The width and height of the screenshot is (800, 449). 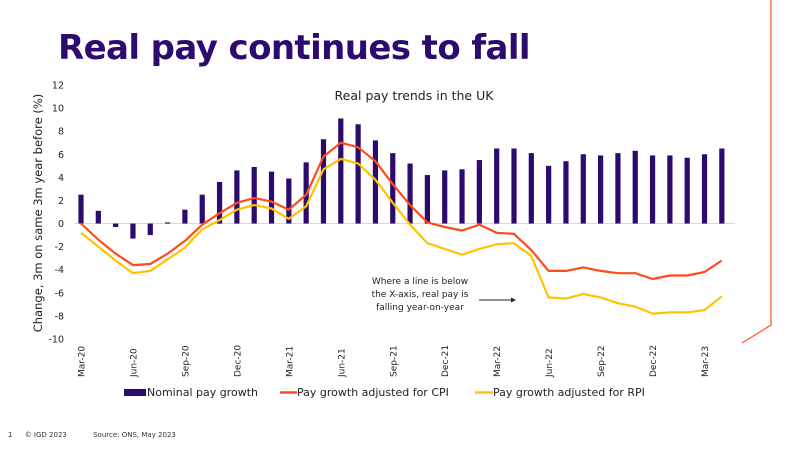 What do you see at coordinates (10, 435) in the screenshot?
I see `page-number: 1` at bounding box center [10, 435].